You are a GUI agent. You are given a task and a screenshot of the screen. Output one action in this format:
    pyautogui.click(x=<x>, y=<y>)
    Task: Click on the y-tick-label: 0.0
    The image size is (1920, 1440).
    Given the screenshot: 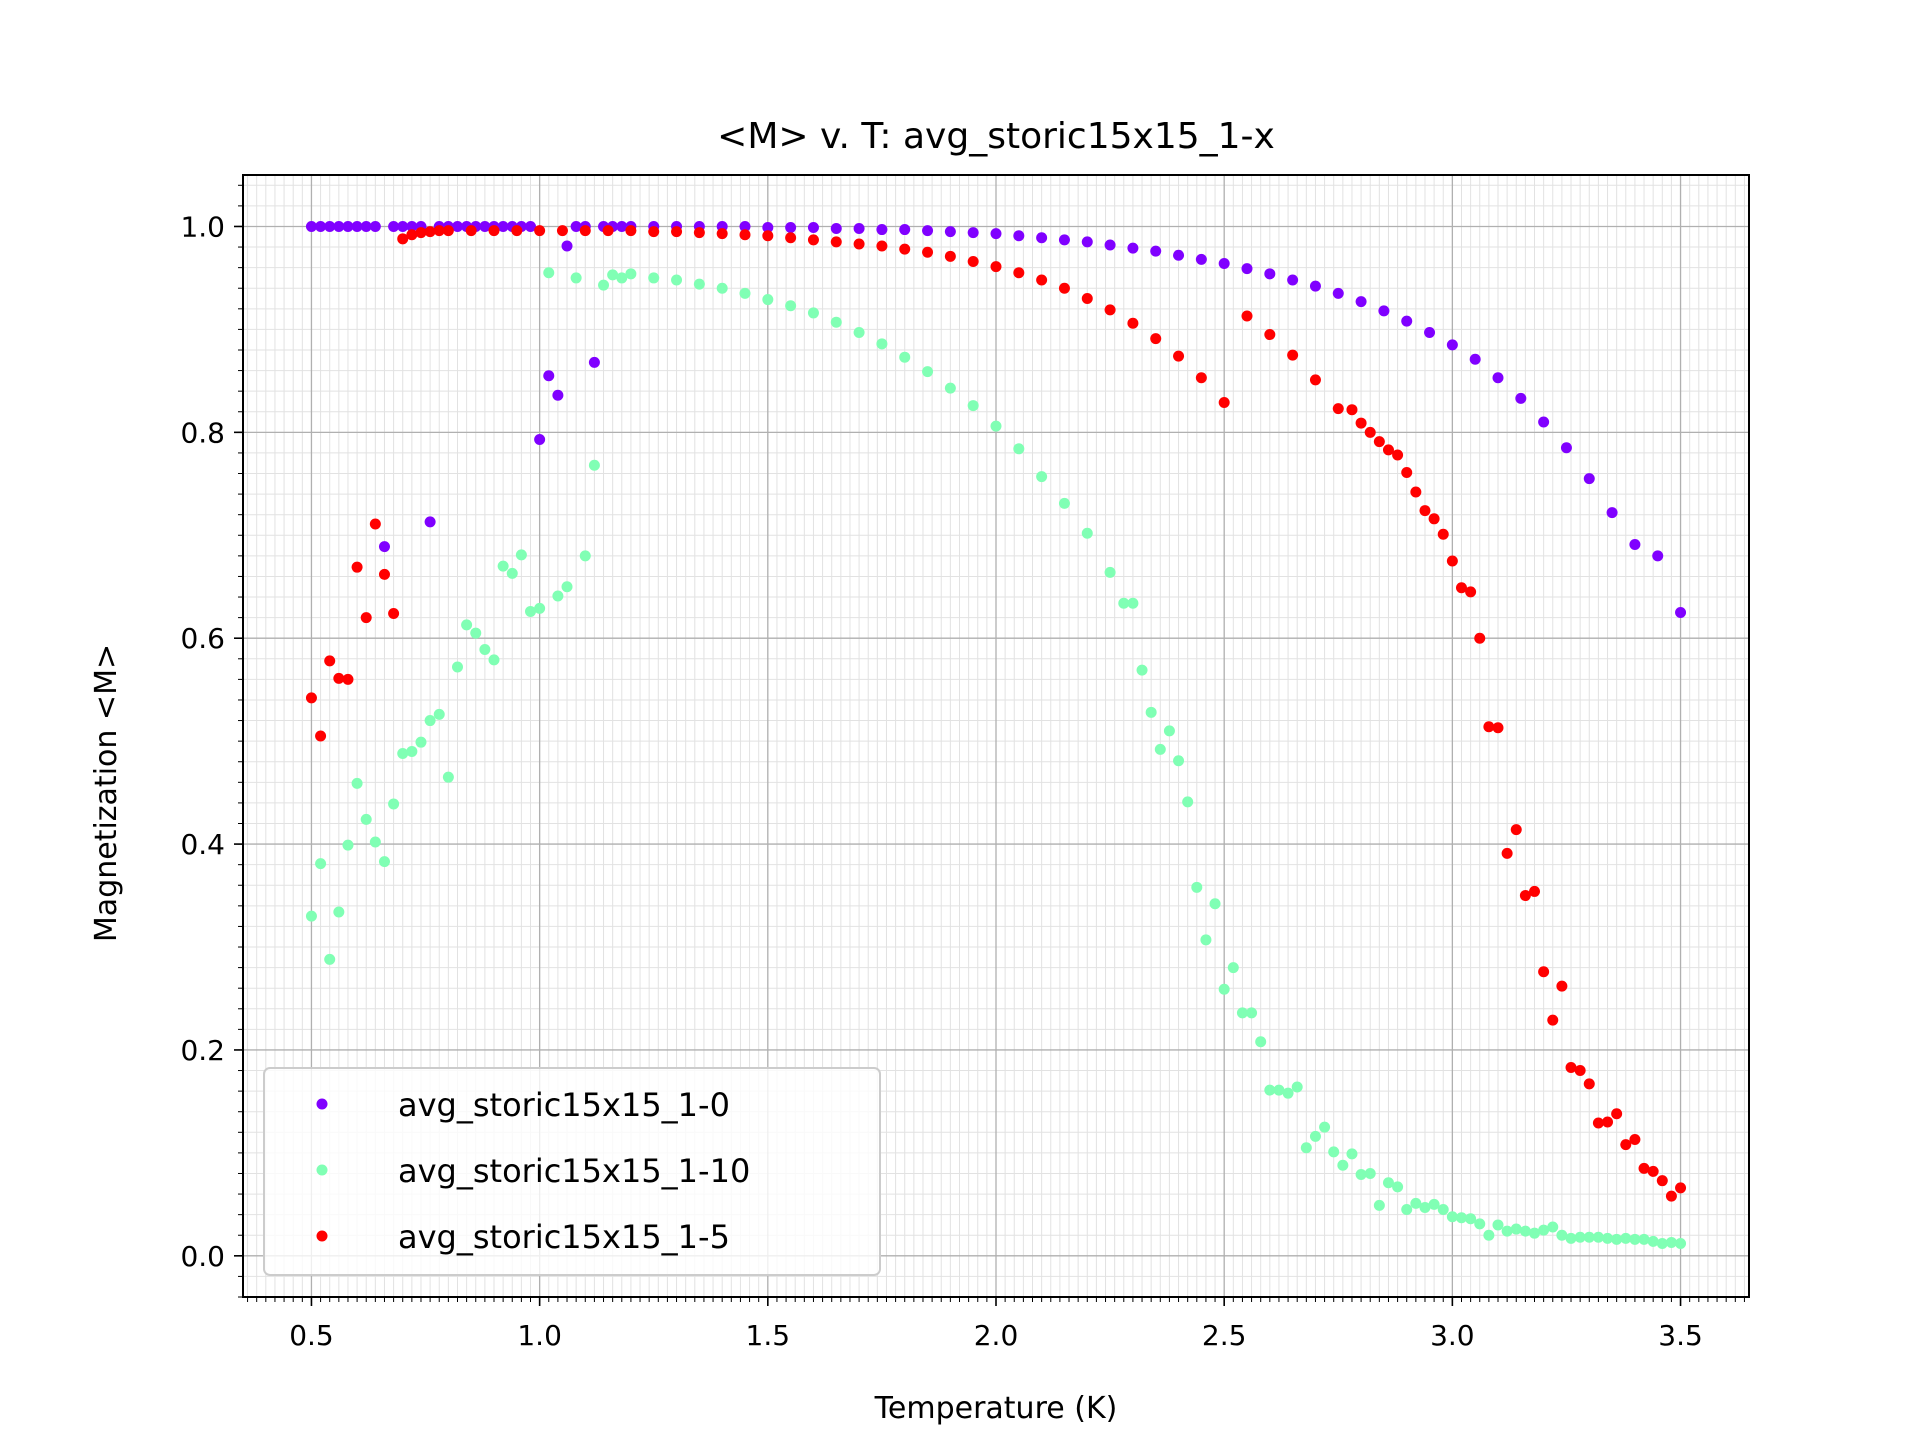 What is the action you would take?
    pyautogui.click(x=202, y=1256)
    